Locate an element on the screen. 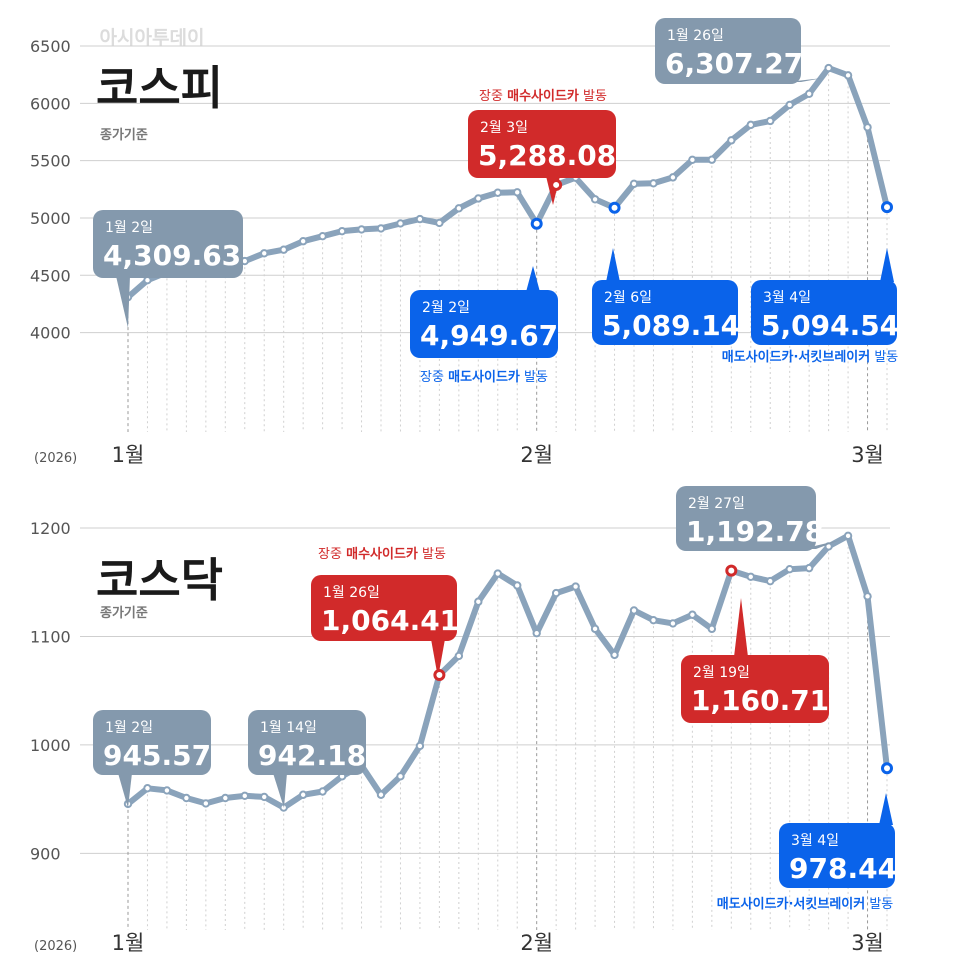 This screenshot has width=964, height=971. callout-gray: 2월 27일 1,192.78 is located at coordinates (758, 518).